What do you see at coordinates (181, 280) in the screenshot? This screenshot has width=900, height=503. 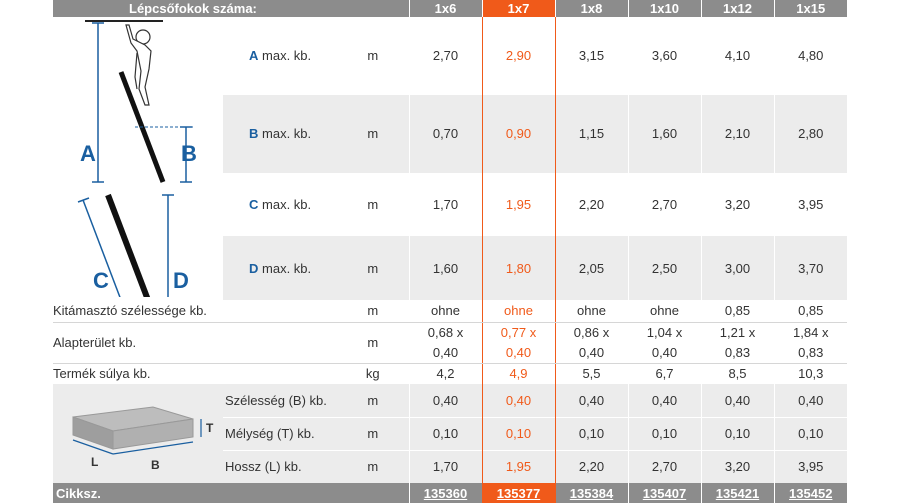 I see `dim-d-label: D` at bounding box center [181, 280].